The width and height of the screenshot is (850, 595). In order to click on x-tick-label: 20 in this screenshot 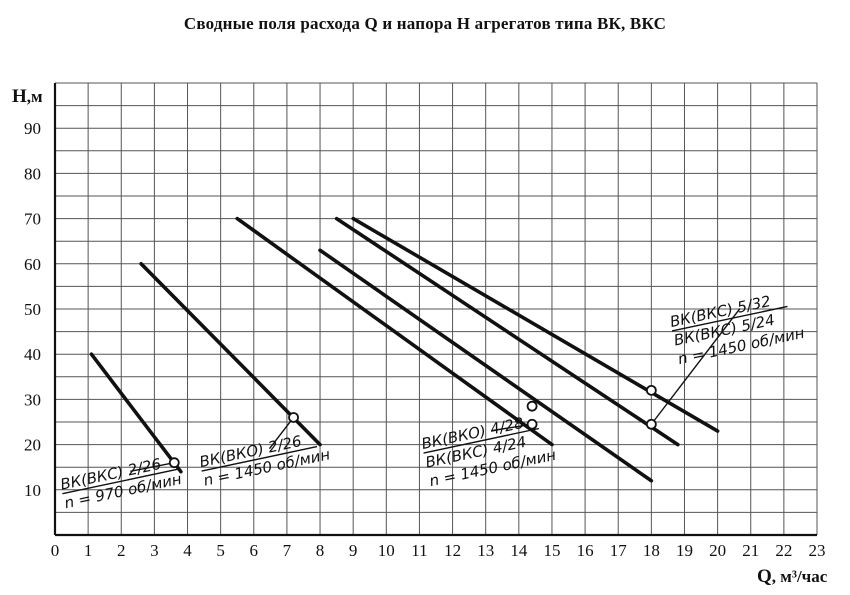, I will do `click(717, 550)`.